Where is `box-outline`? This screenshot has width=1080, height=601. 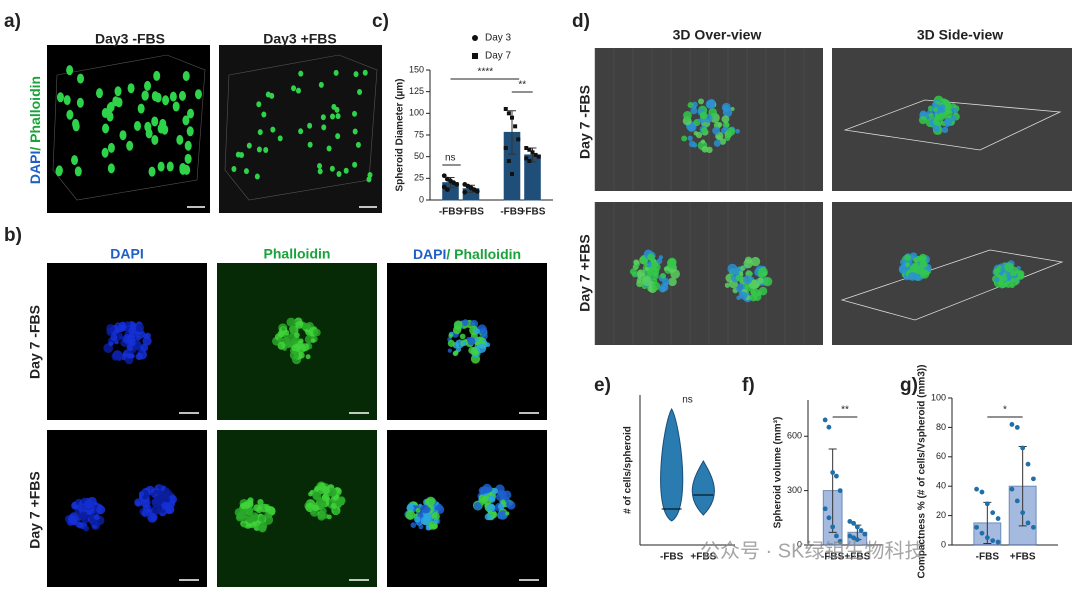 box-outline is located at coordinates (952, 285).